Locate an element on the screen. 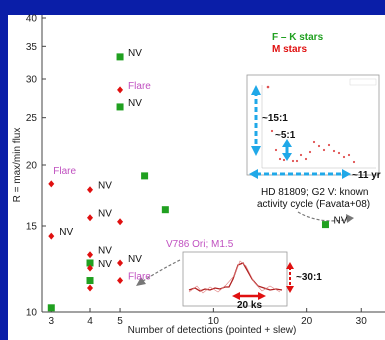 This screenshot has width=385, height=340. hd-pointer-arrow is located at coordinates (324, 216).